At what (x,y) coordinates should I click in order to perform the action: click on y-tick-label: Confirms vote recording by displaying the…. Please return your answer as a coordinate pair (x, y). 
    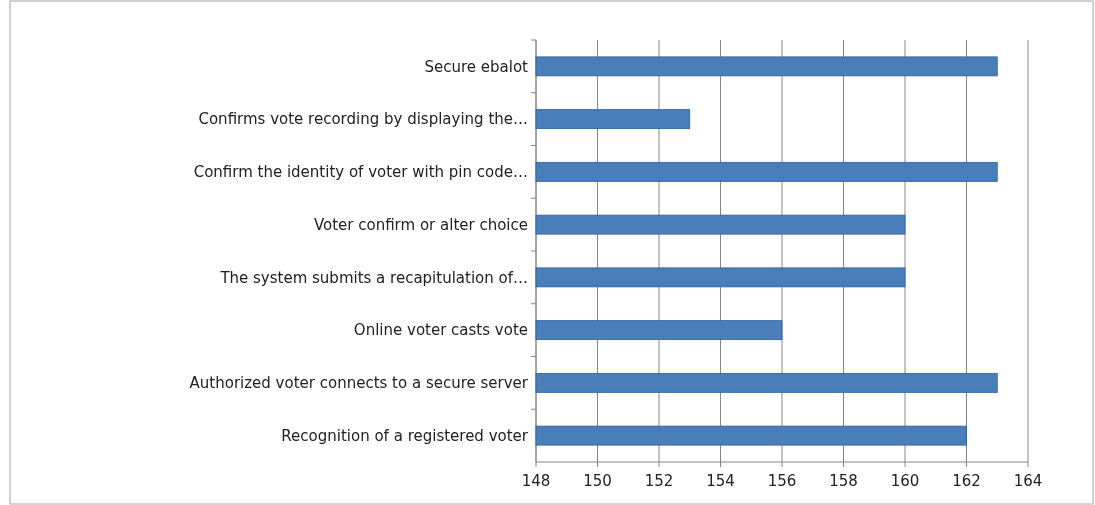
    Looking at the image, I should click on (363, 119).